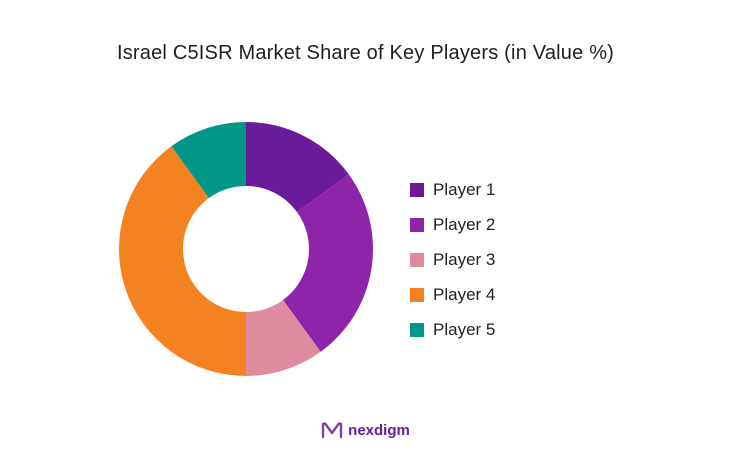 The width and height of the screenshot is (731, 464). Describe the element at coordinates (464, 259) in the screenshot. I see `legend-label: Player 3` at that location.